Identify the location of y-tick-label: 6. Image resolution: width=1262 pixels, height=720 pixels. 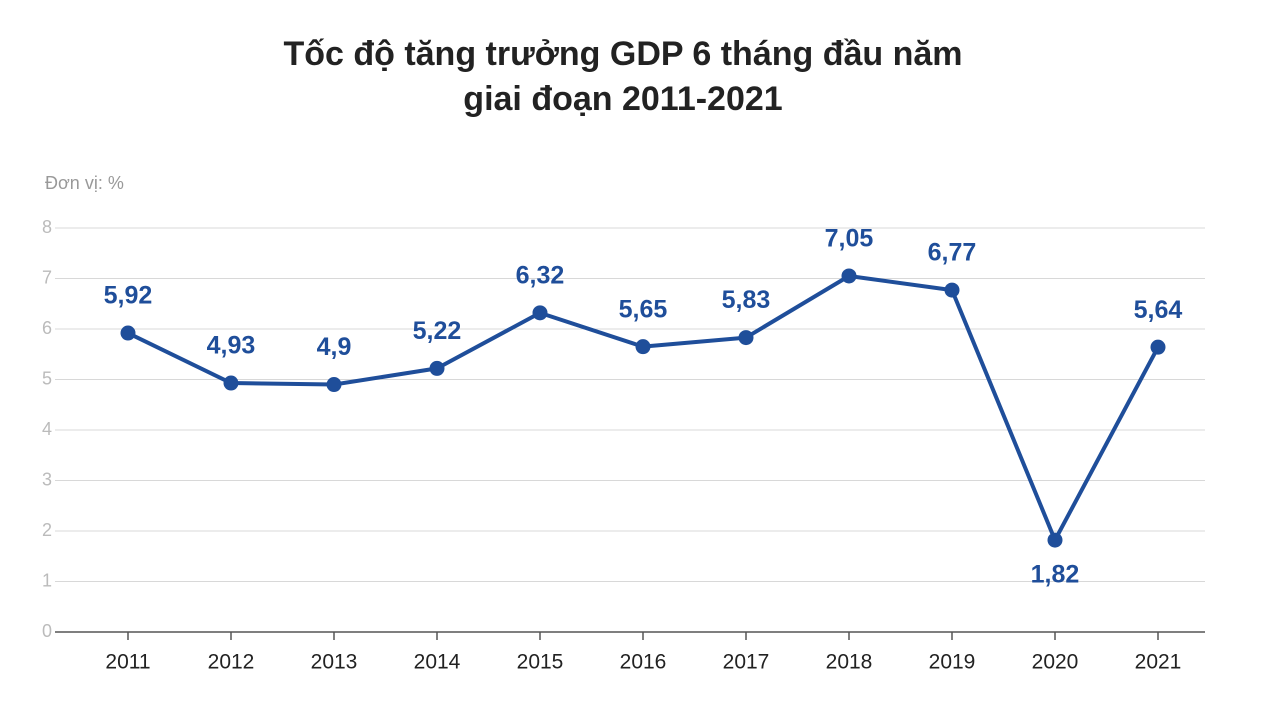
(47, 328).